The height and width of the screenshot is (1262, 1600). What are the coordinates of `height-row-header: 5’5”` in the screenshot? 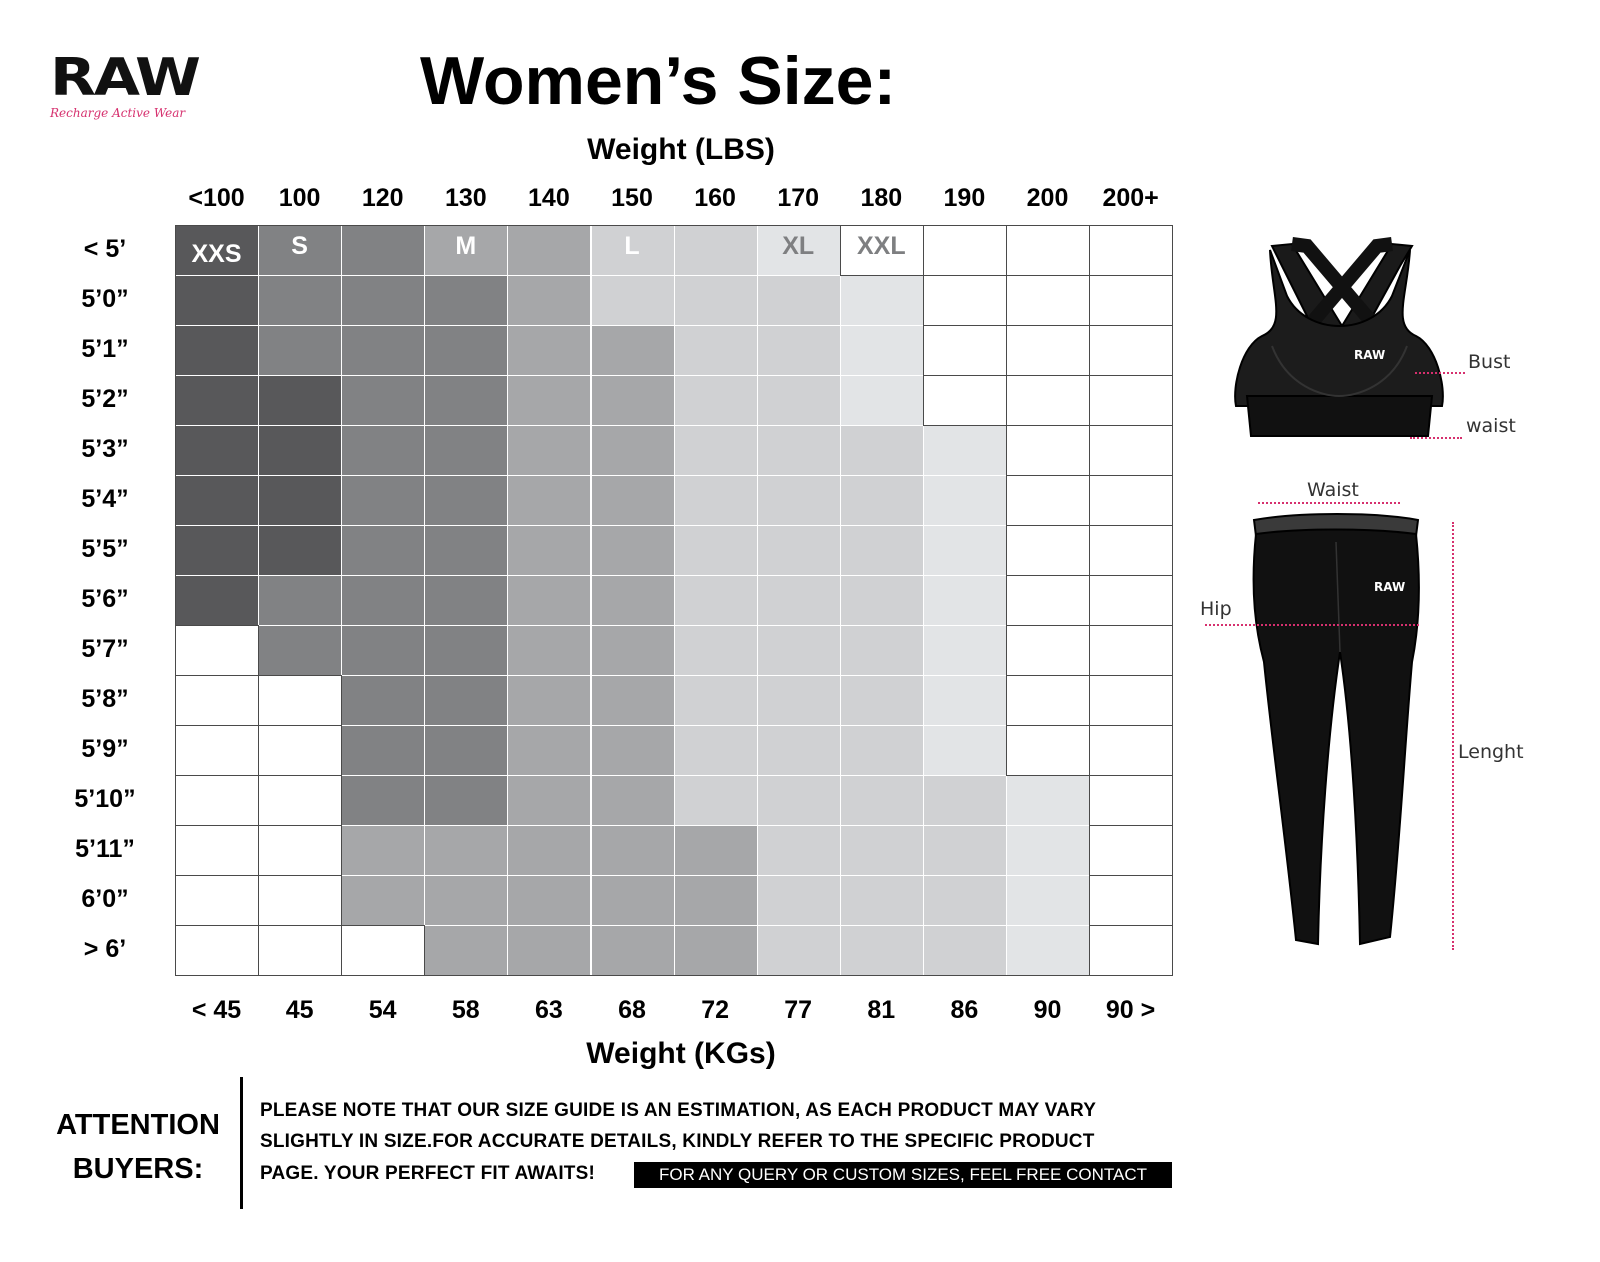 It's located at (105, 549).